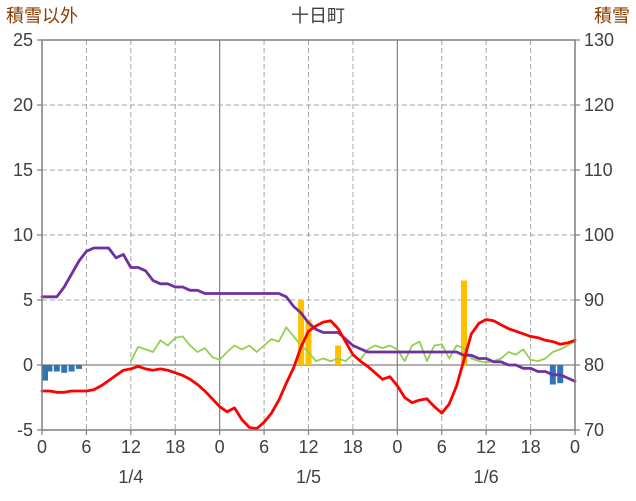  Describe the element at coordinates (130, 477) in the screenshot. I see `date-label: 1/4` at that location.